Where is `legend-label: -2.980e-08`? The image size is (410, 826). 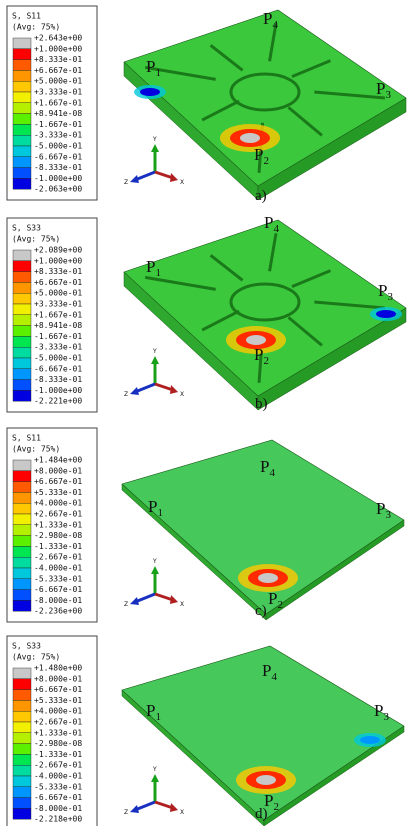
legend-label: -2.980e-08 is located at coordinates (58, 535).